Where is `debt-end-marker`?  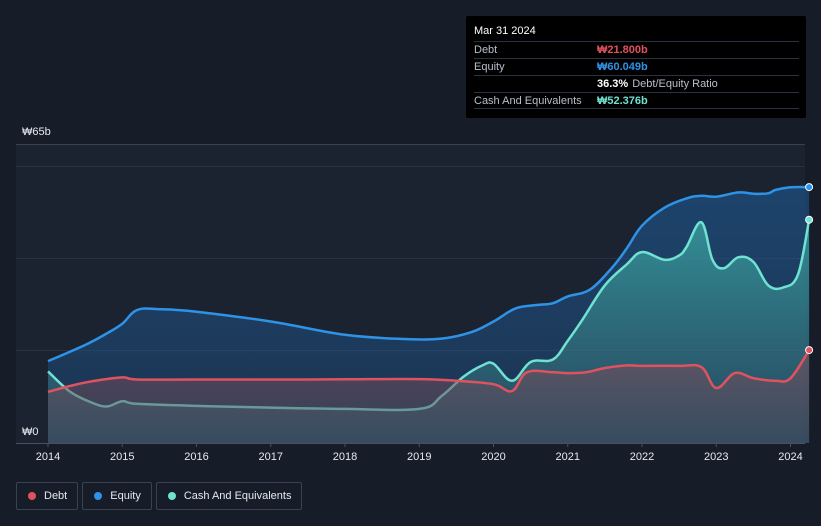 debt-end-marker is located at coordinates (809, 350).